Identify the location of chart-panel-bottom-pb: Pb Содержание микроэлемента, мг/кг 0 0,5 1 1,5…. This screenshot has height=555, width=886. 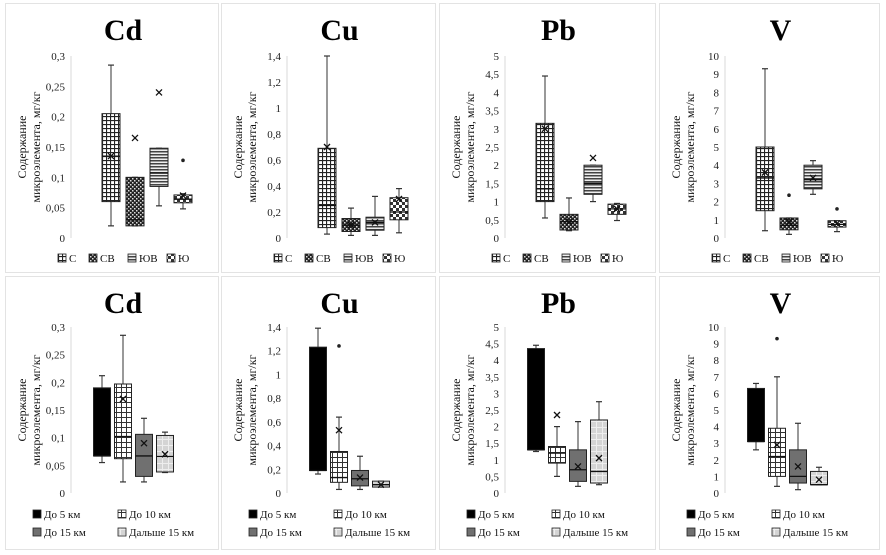
(547, 413).